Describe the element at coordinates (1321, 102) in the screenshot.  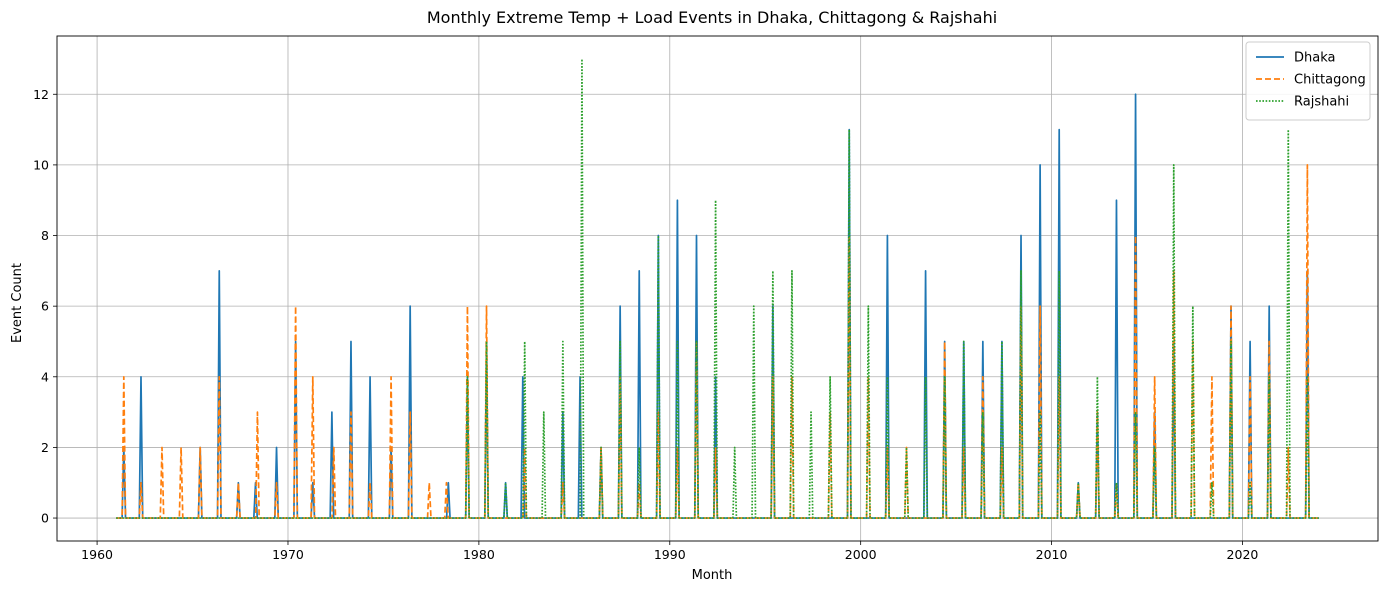
I see `legend-label: Rajshahi` at that location.